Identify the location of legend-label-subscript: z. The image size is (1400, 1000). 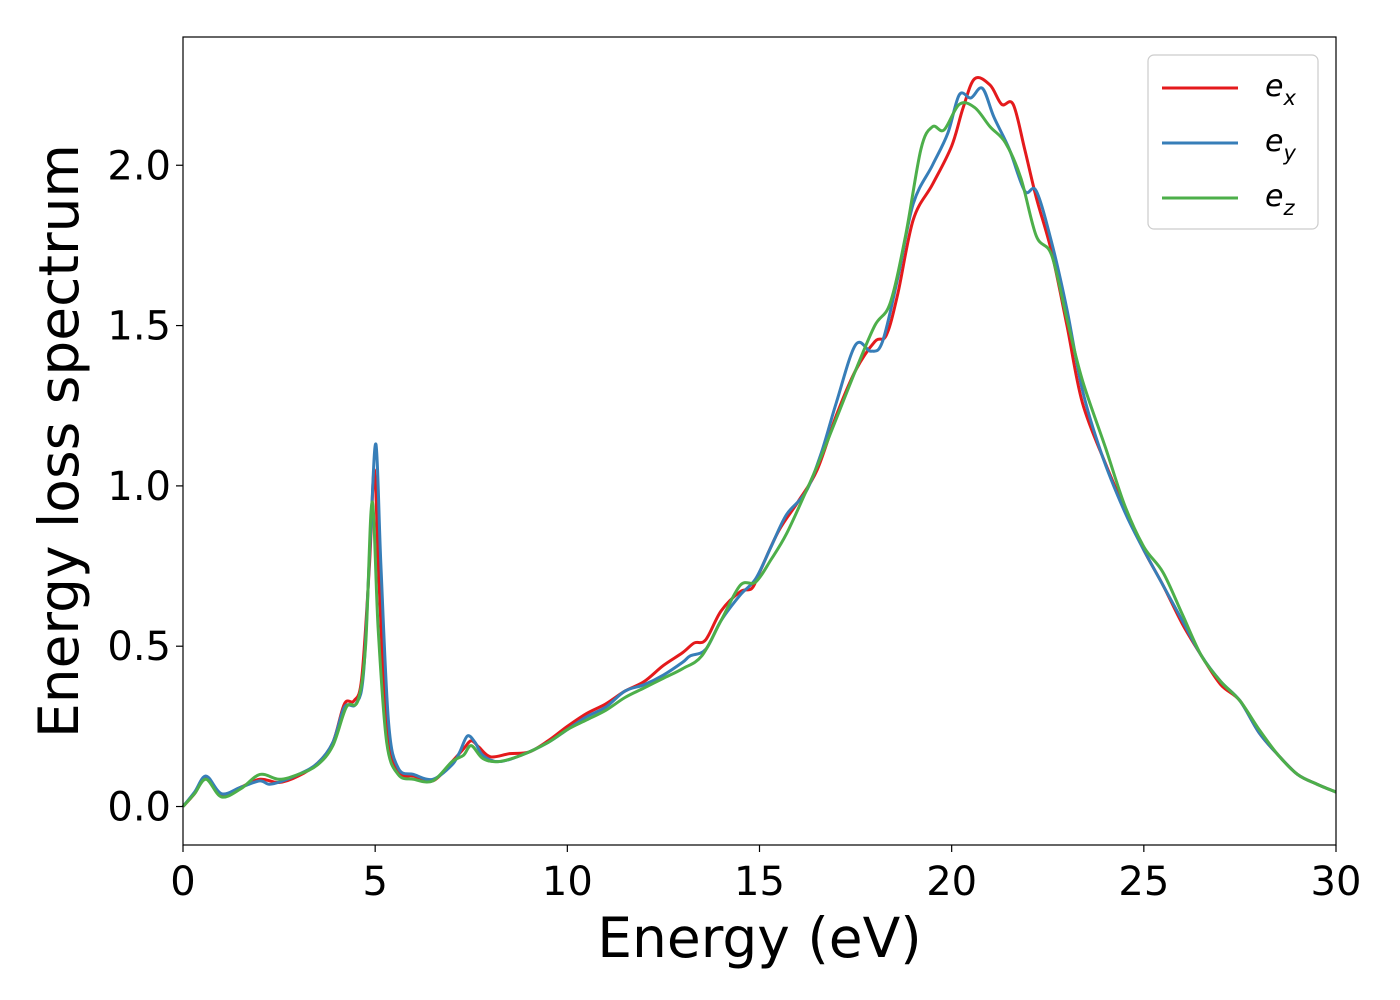
(1288, 208).